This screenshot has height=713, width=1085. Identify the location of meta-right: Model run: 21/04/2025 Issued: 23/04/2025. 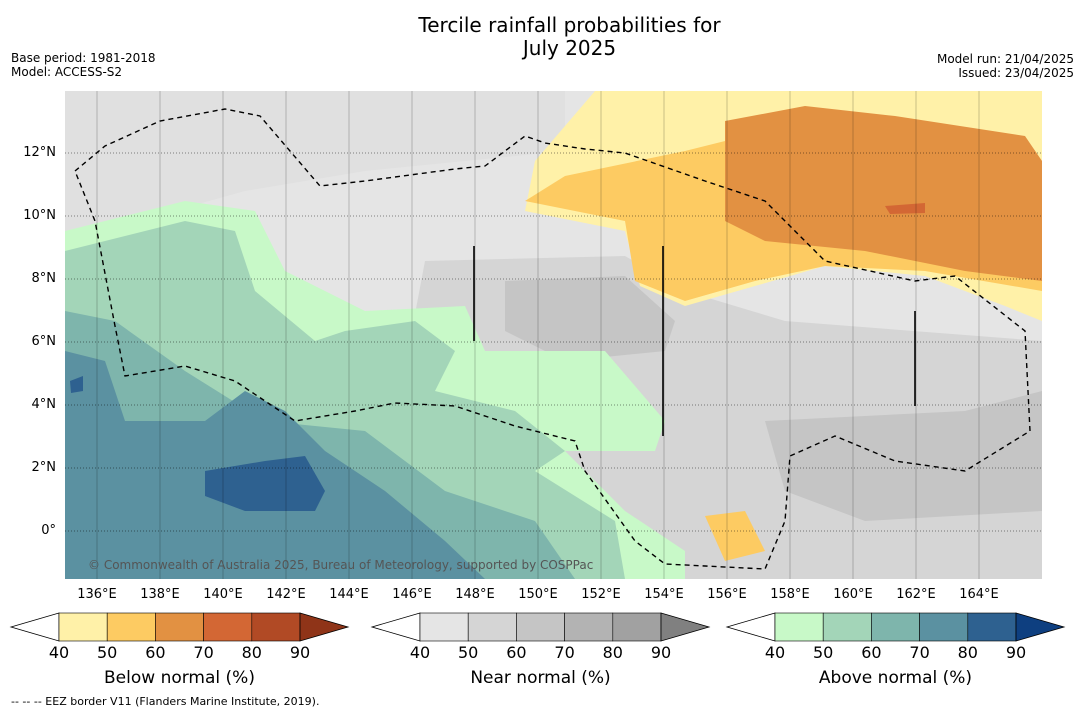
(1005, 66).